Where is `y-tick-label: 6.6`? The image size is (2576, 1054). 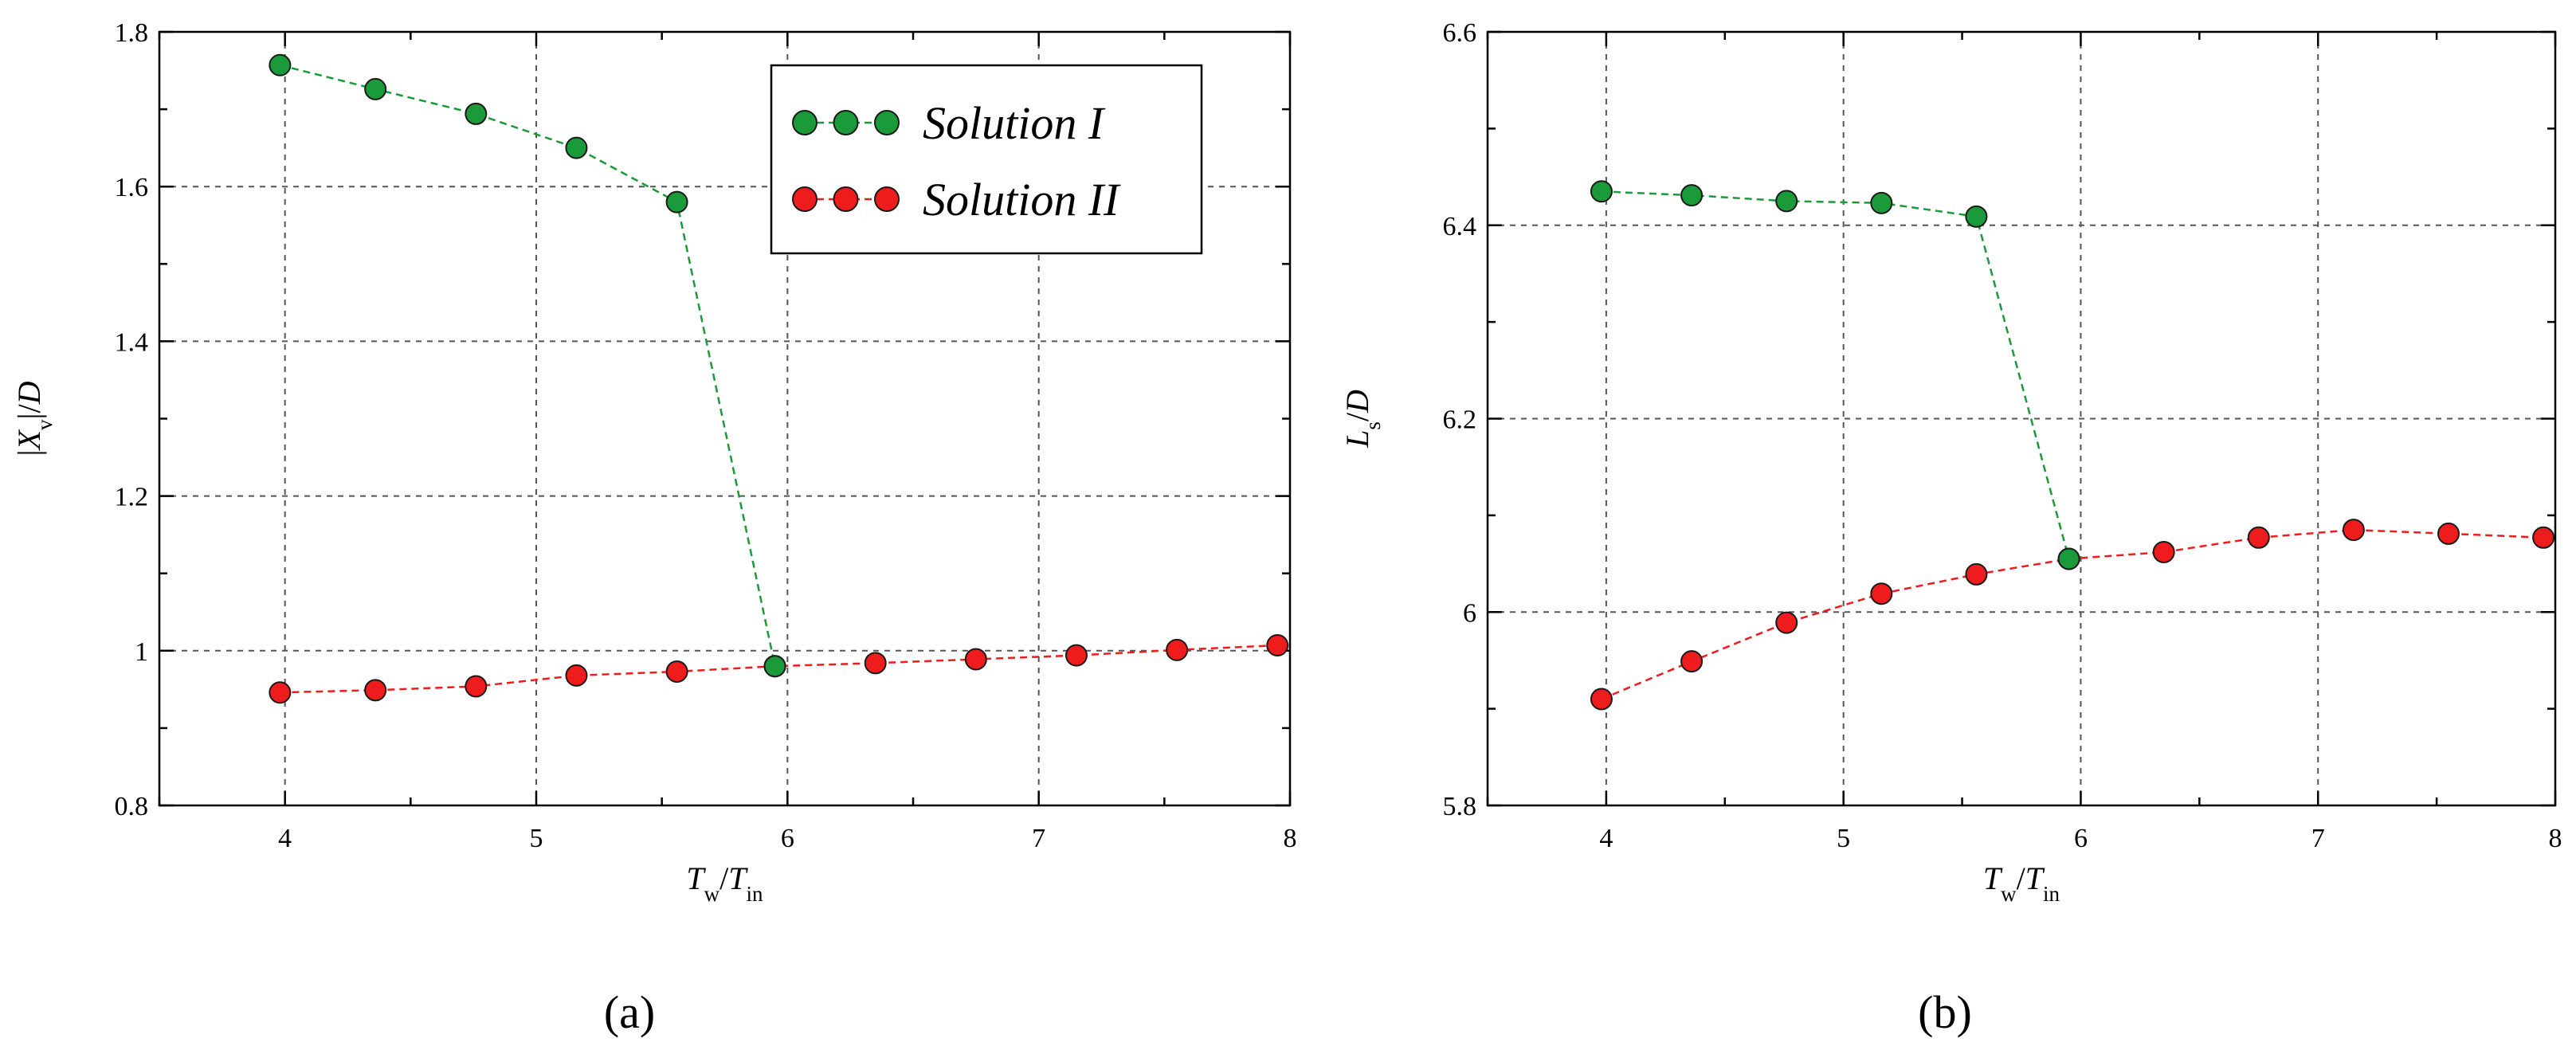 y-tick-label: 6.6 is located at coordinates (1460, 33).